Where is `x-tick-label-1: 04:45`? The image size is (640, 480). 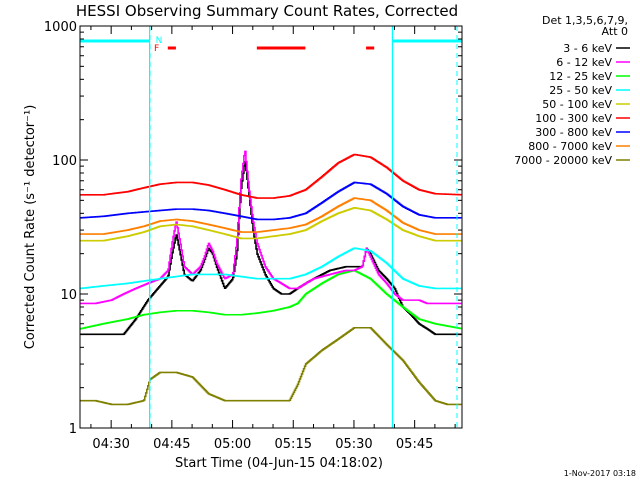 x-tick-label-1: 04:45 is located at coordinates (171, 444).